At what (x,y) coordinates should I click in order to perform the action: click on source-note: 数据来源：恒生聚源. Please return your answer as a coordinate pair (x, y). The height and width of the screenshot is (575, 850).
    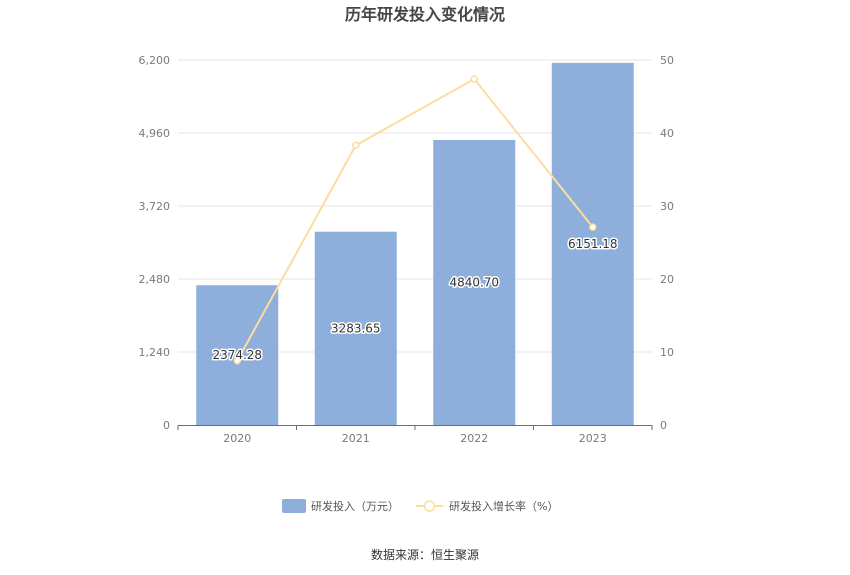
    Looking at the image, I should click on (425, 554).